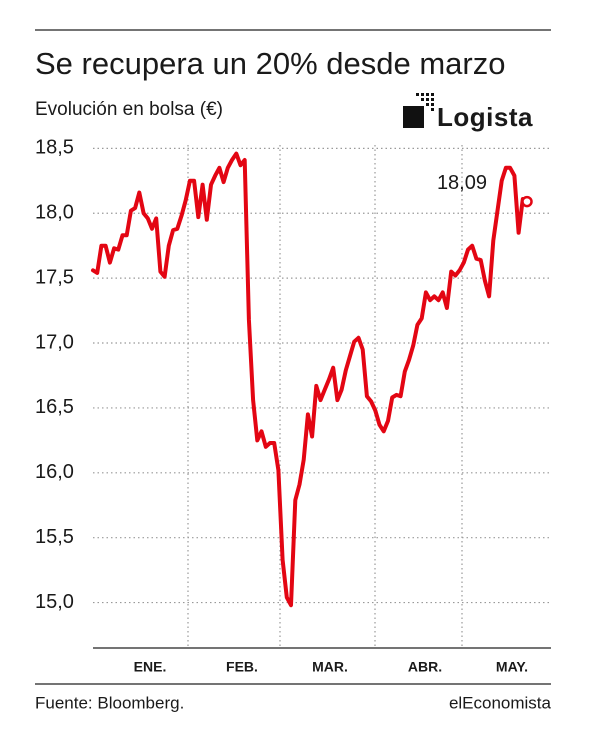 Image resolution: width=591 pixels, height=744 pixels. I want to click on y-tick-label: 15,0, so click(54, 602).